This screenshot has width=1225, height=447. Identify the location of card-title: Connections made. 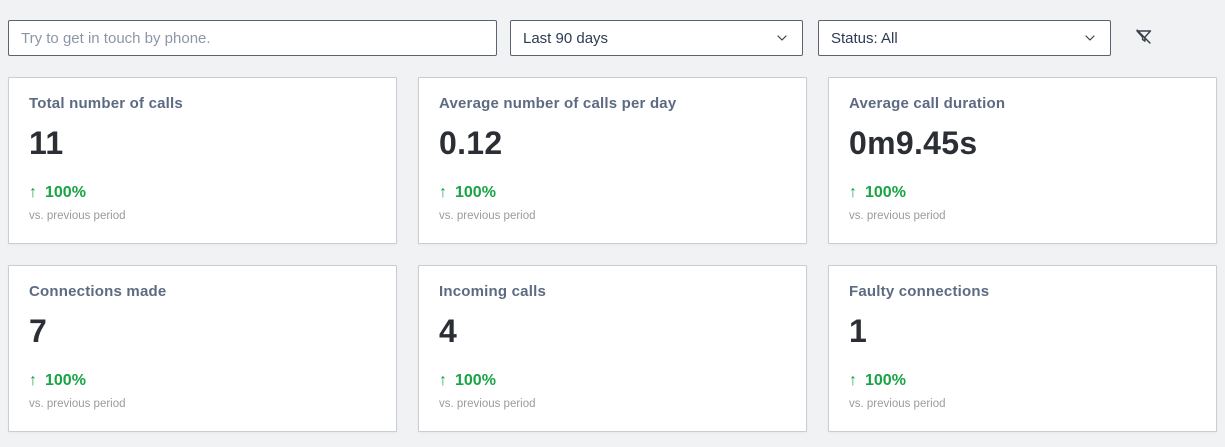
(98, 291).